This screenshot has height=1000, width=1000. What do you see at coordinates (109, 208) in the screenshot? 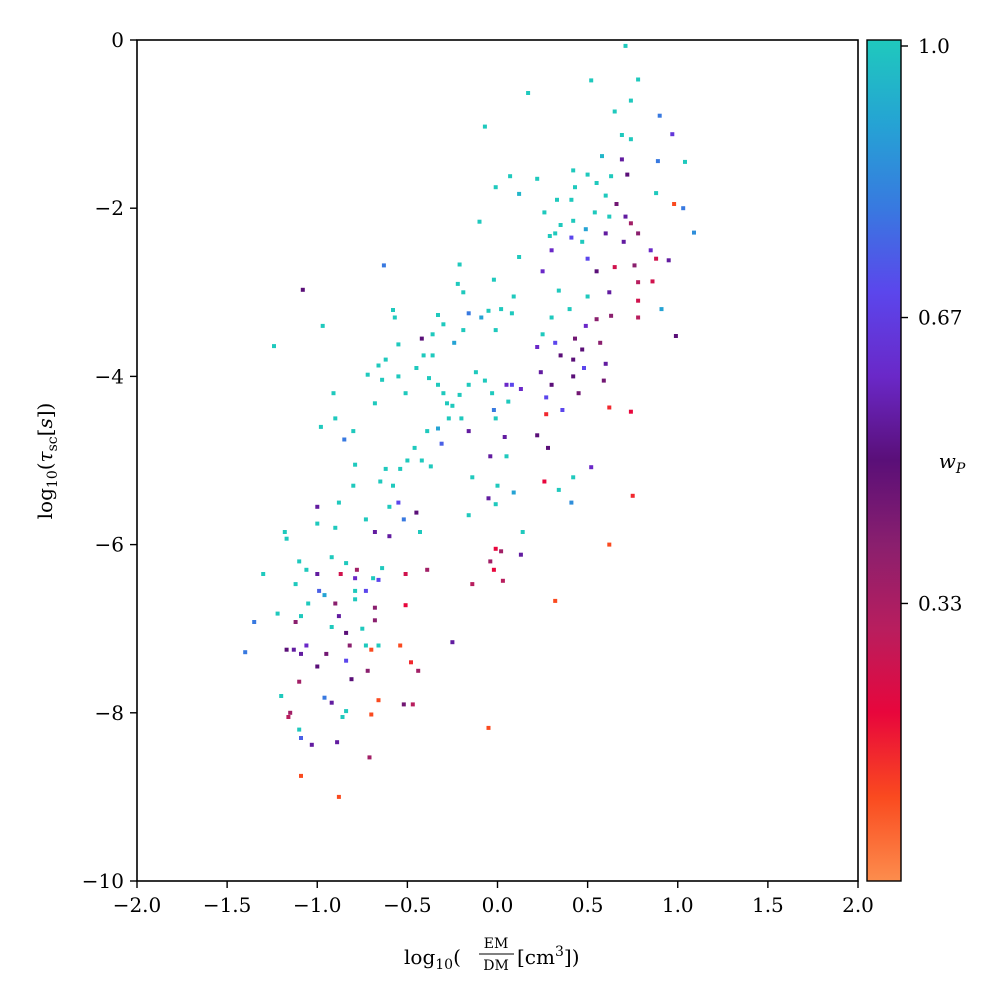
I see `y-tick-label: −2` at bounding box center [109, 208].